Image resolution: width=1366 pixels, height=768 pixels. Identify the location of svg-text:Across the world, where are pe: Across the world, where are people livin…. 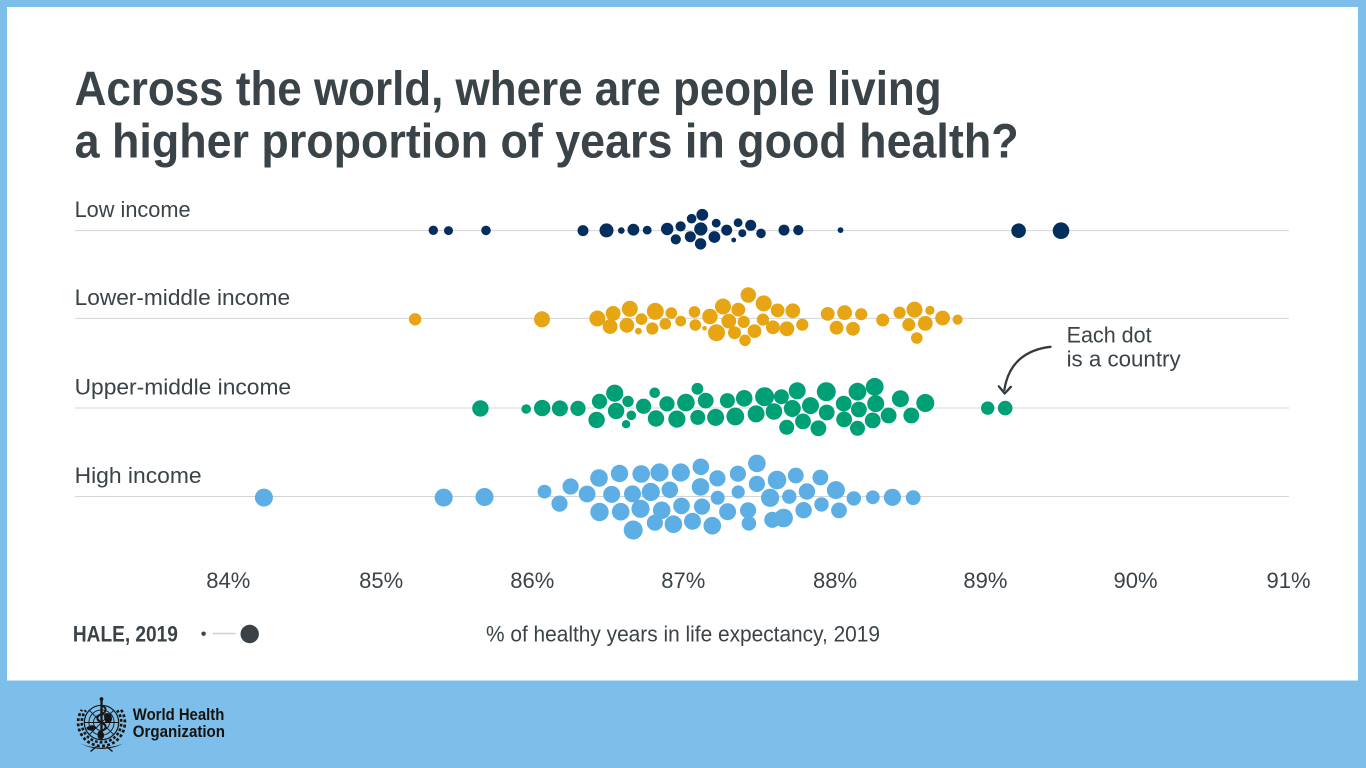
(508, 89).